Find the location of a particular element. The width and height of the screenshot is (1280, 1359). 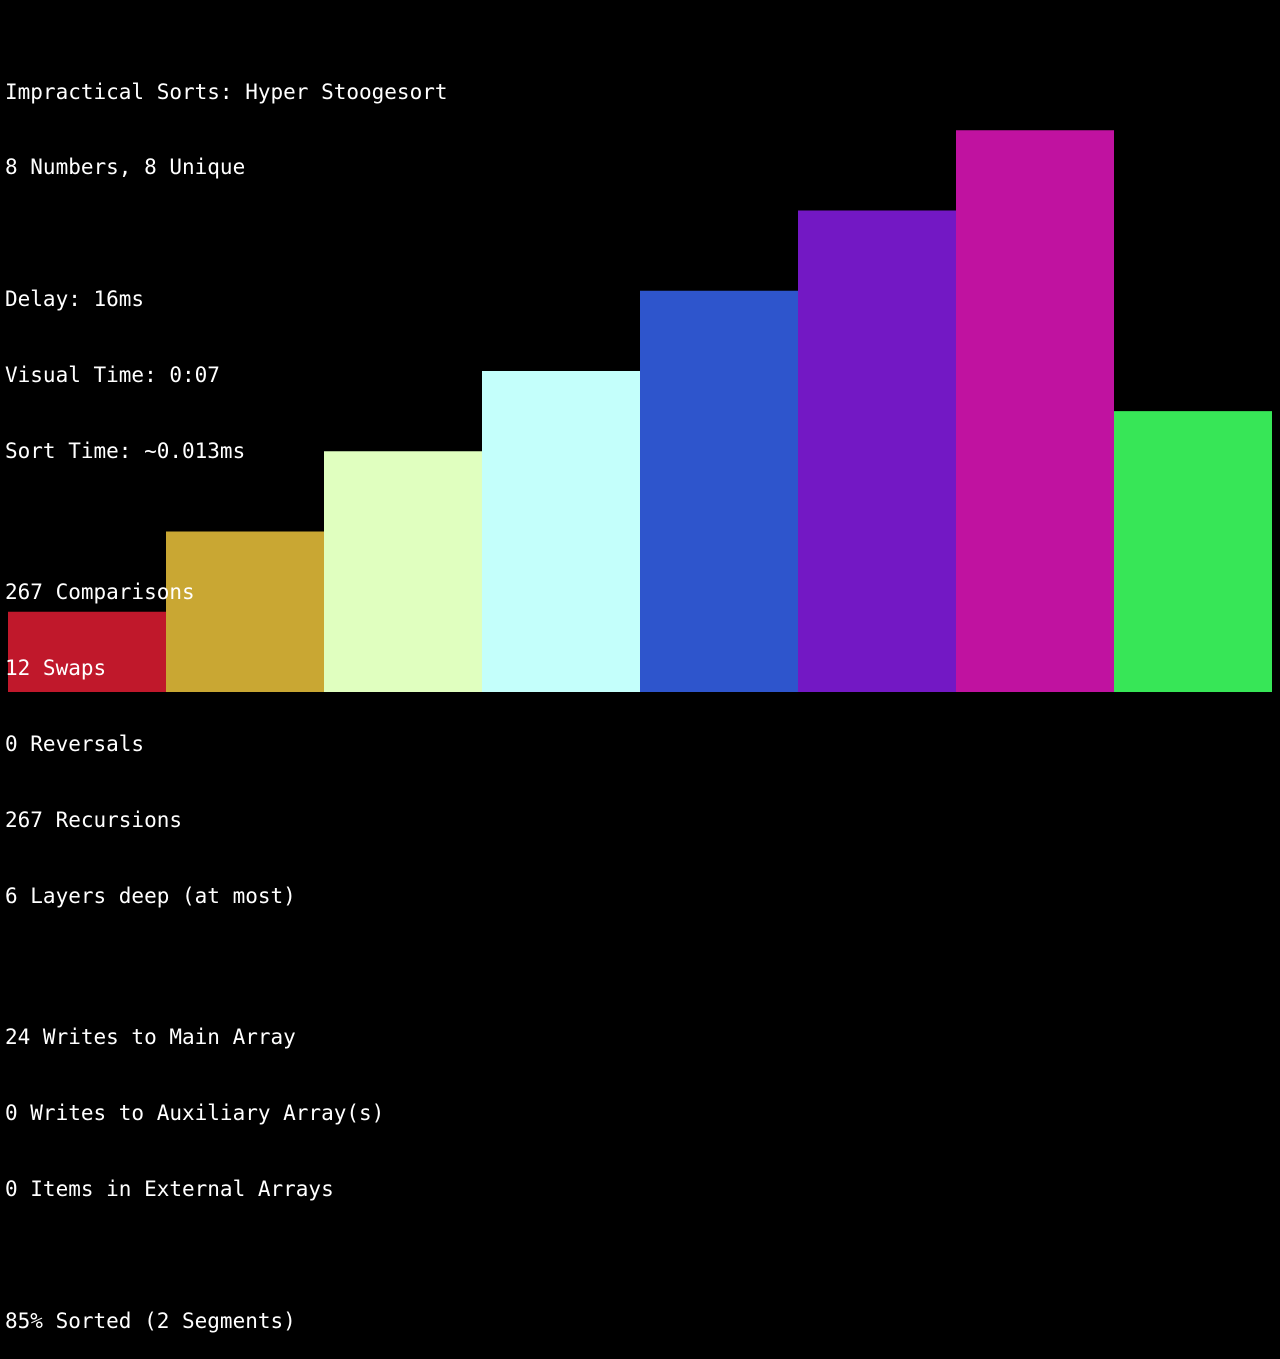

sort-title: Impractical Sorts: Hyper Stoogesort is located at coordinates (226, 91).